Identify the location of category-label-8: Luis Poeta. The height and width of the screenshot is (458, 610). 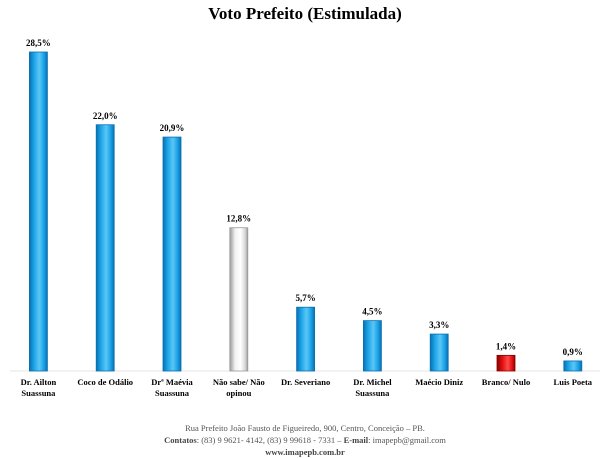
(573, 382).